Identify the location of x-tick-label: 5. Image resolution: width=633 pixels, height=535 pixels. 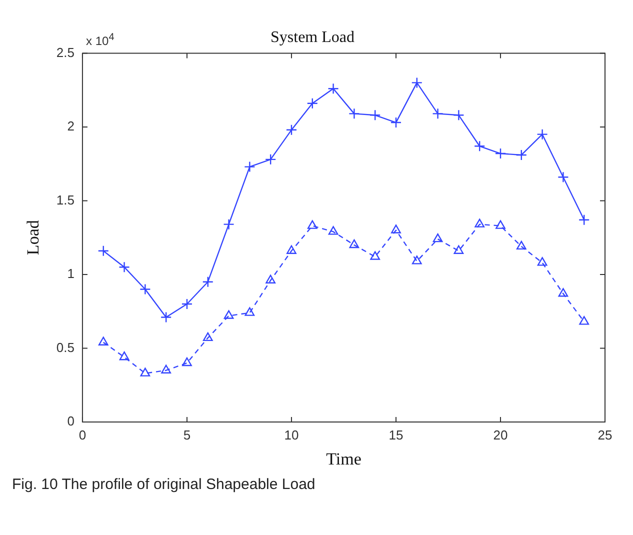
(187, 434).